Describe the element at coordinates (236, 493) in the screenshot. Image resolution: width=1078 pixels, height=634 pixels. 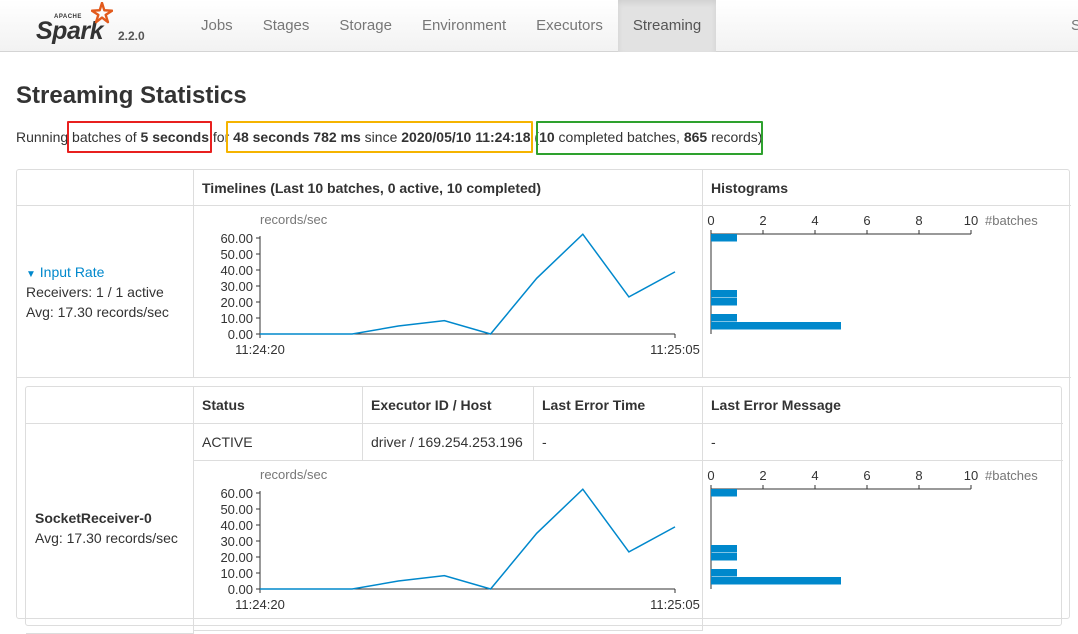
I see `timeline-ytick-label-2-0: 60.00` at that location.